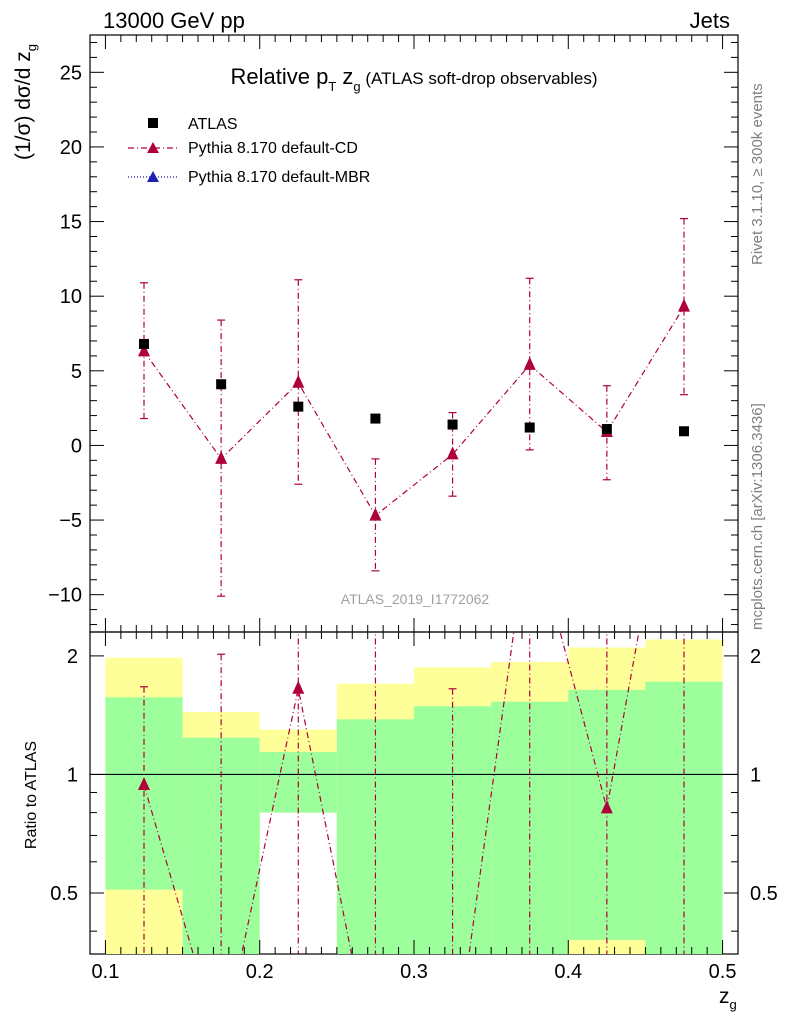 The image size is (786, 1024). Describe the element at coordinates (153, 123) in the screenshot. I see `legend-atlas-marker` at that location.